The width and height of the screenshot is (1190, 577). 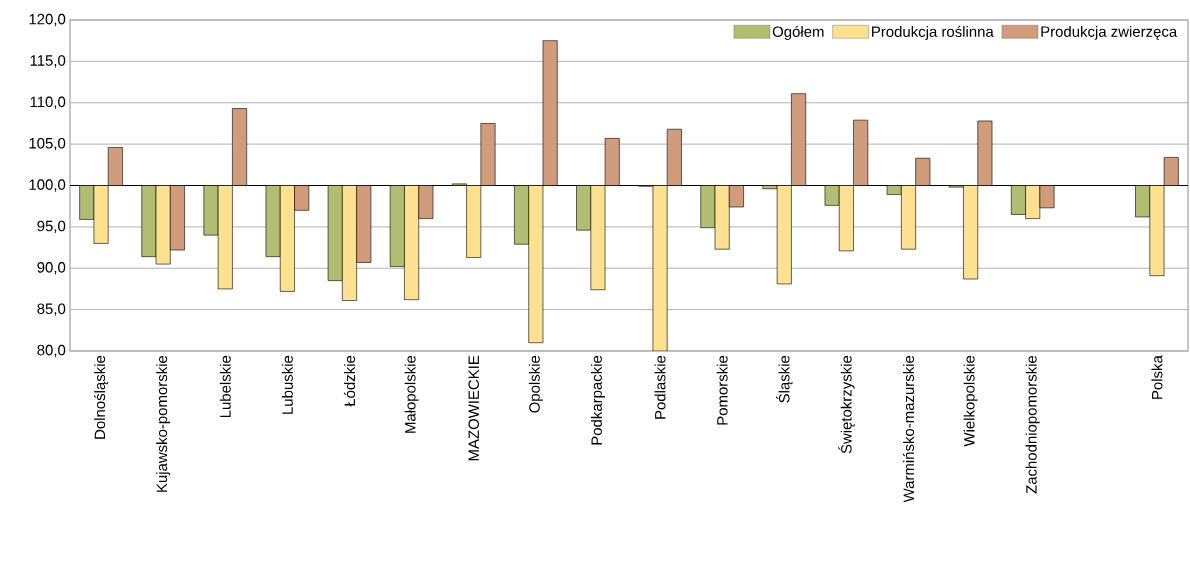 I want to click on x-tick-label: Kujawsko-pomorskie, so click(x=163, y=423).